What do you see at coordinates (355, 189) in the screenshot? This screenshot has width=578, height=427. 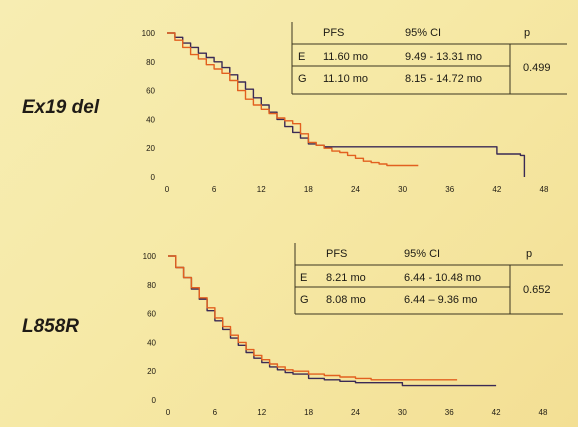 I see `x-tick-label: 24` at bounding box center [355, 189].